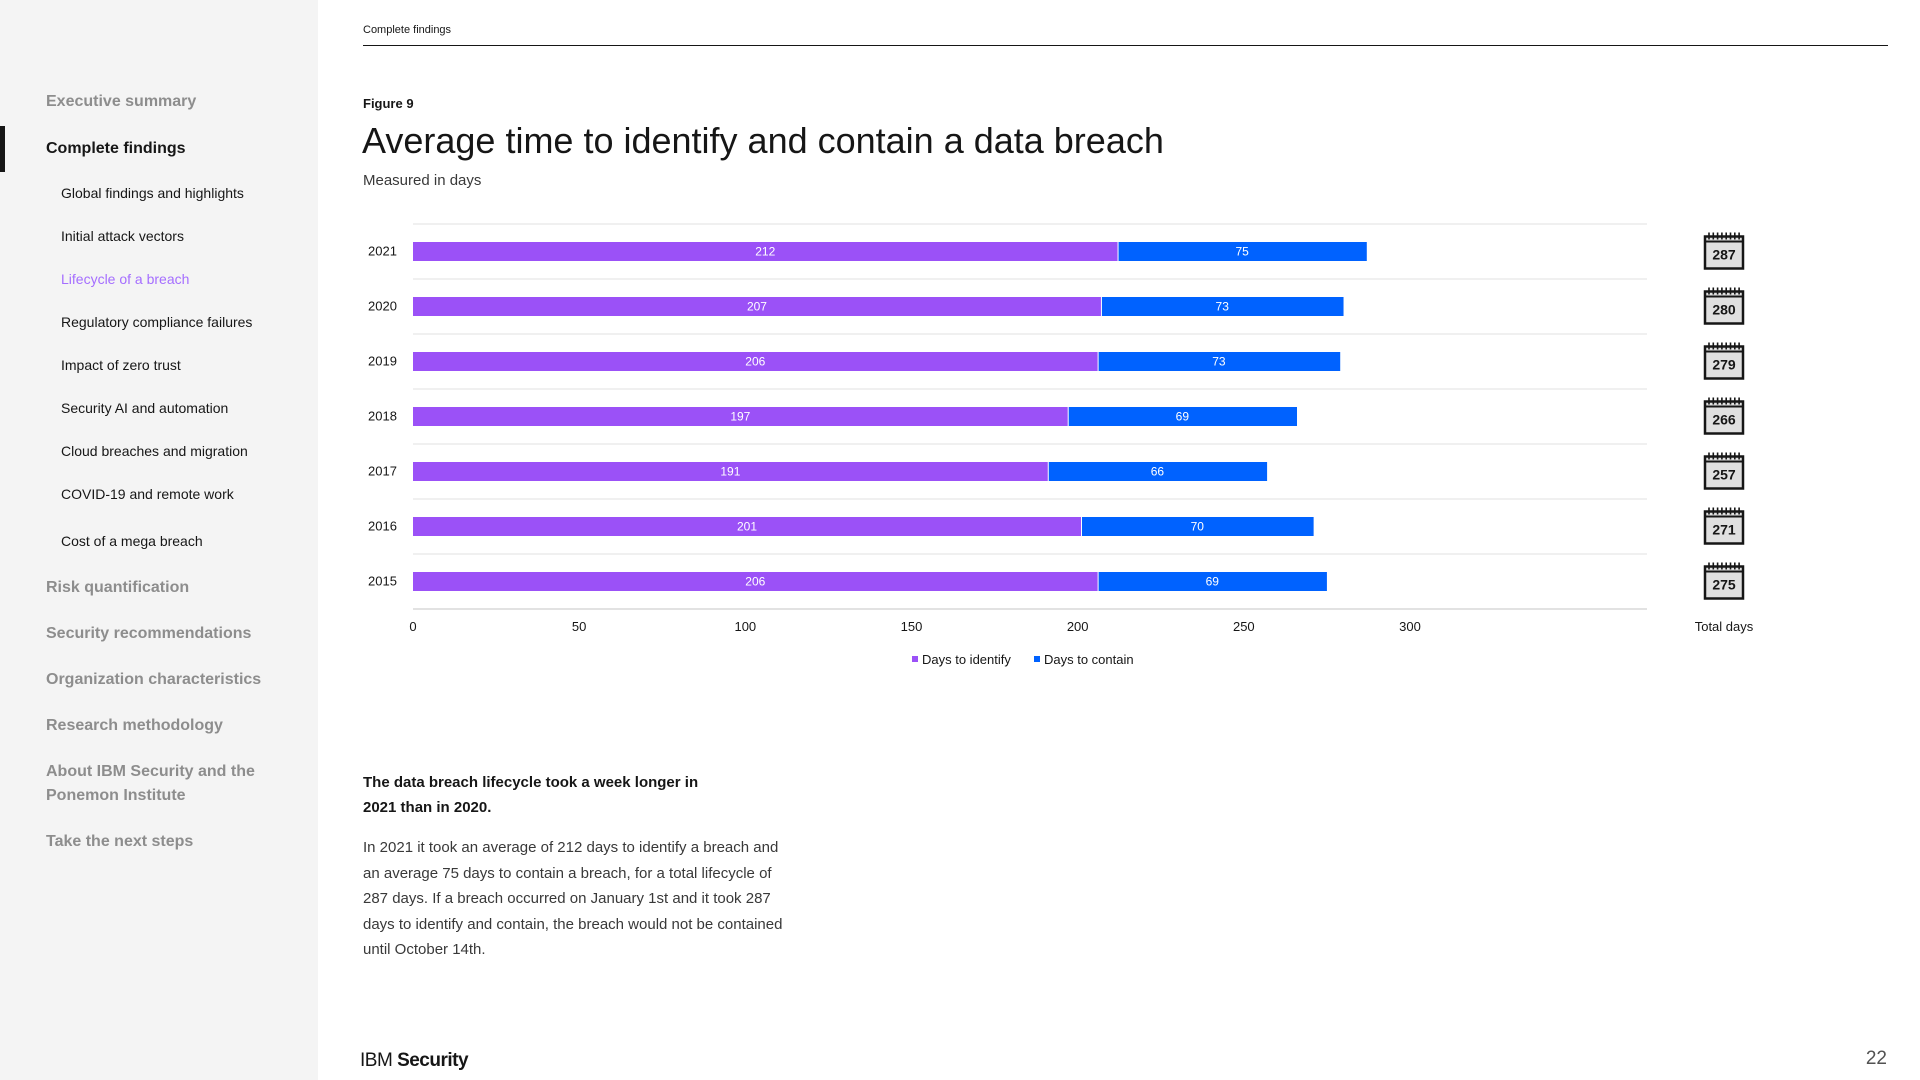 The image size is (1920, 1080). I want to click on x-tick-150: 150, so click(912, 626).